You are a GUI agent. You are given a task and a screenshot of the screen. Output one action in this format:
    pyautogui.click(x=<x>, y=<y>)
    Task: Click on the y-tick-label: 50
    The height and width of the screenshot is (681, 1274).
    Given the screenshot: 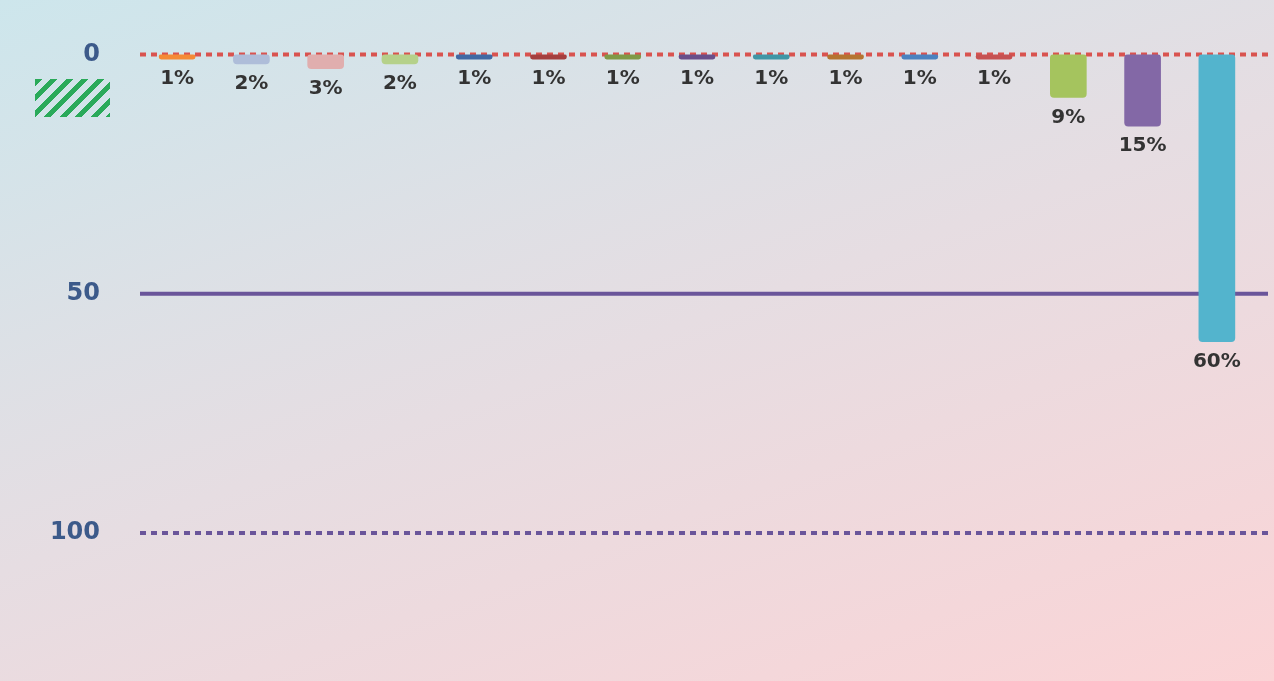 What is the action you would take?
    pyautogui.click(x=83, y=291)
    